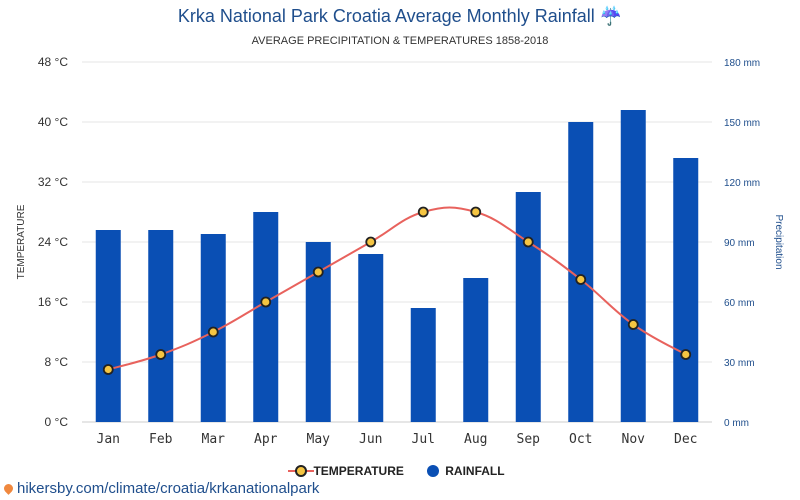 The height and width of the screenshot is (500, 800). I want to click on x-tick-label: Jun, so click(370, 439).